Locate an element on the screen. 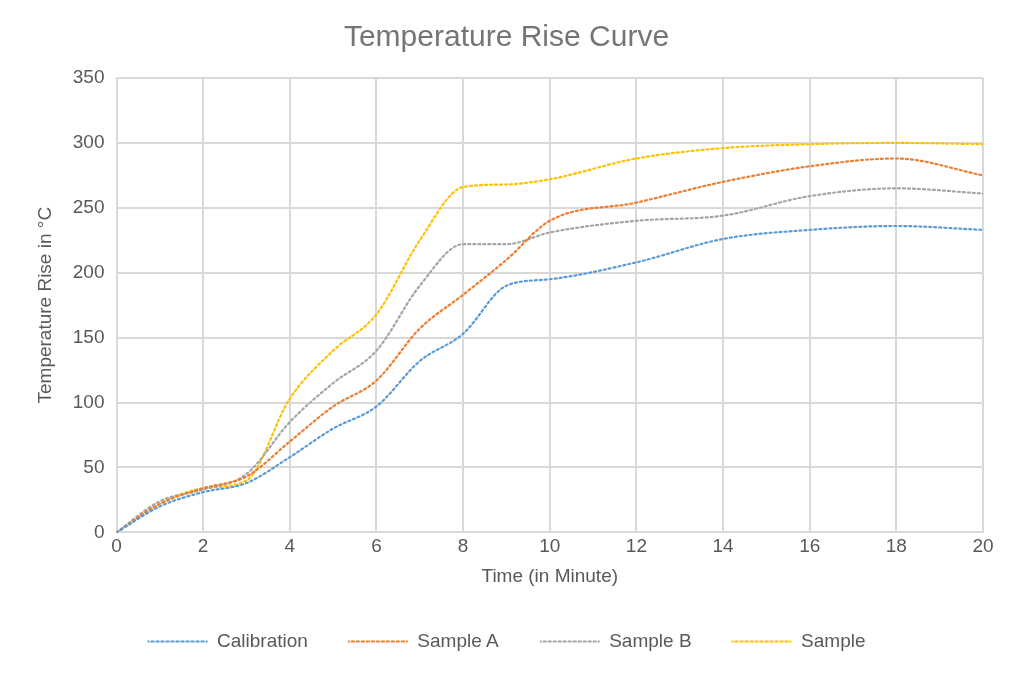  x-tick-label: 0 is located at coordinates (116, 546).